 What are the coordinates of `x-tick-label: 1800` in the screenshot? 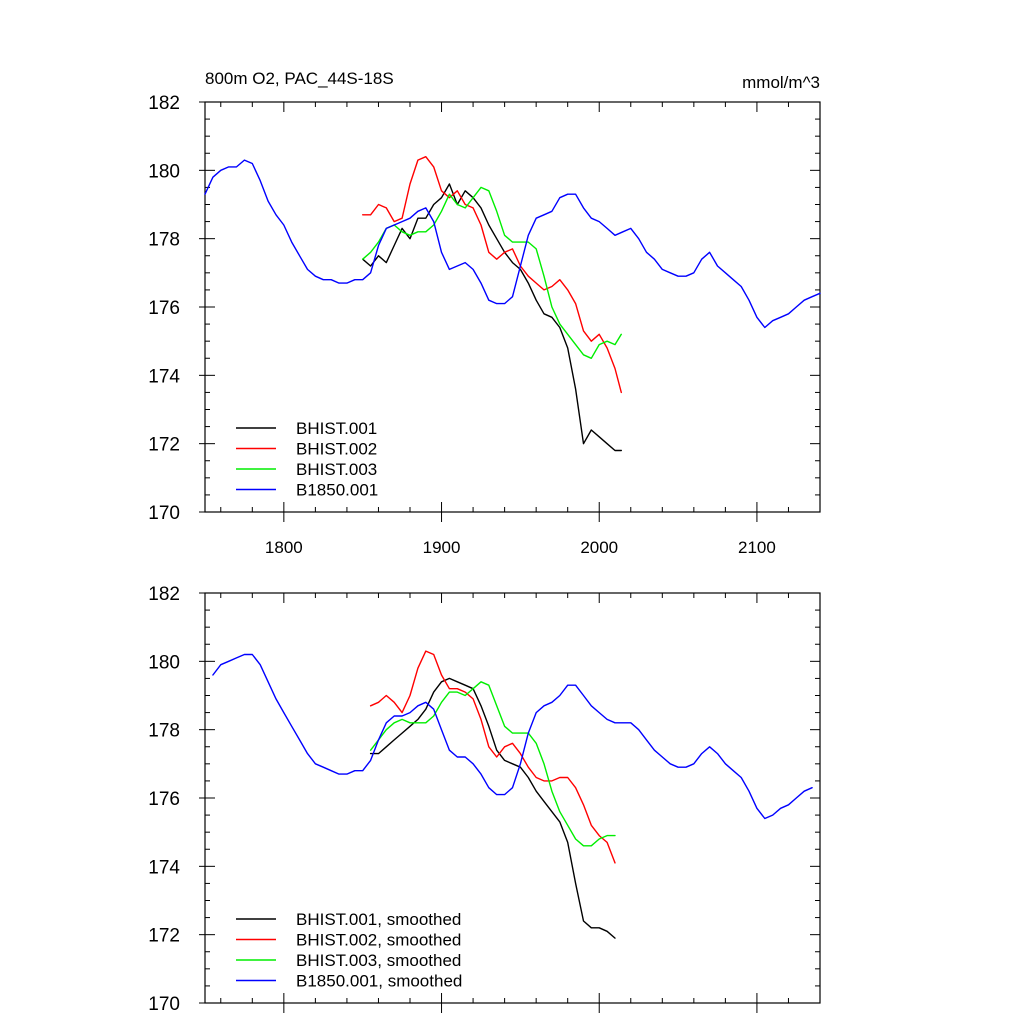 It's located at (284, 547).